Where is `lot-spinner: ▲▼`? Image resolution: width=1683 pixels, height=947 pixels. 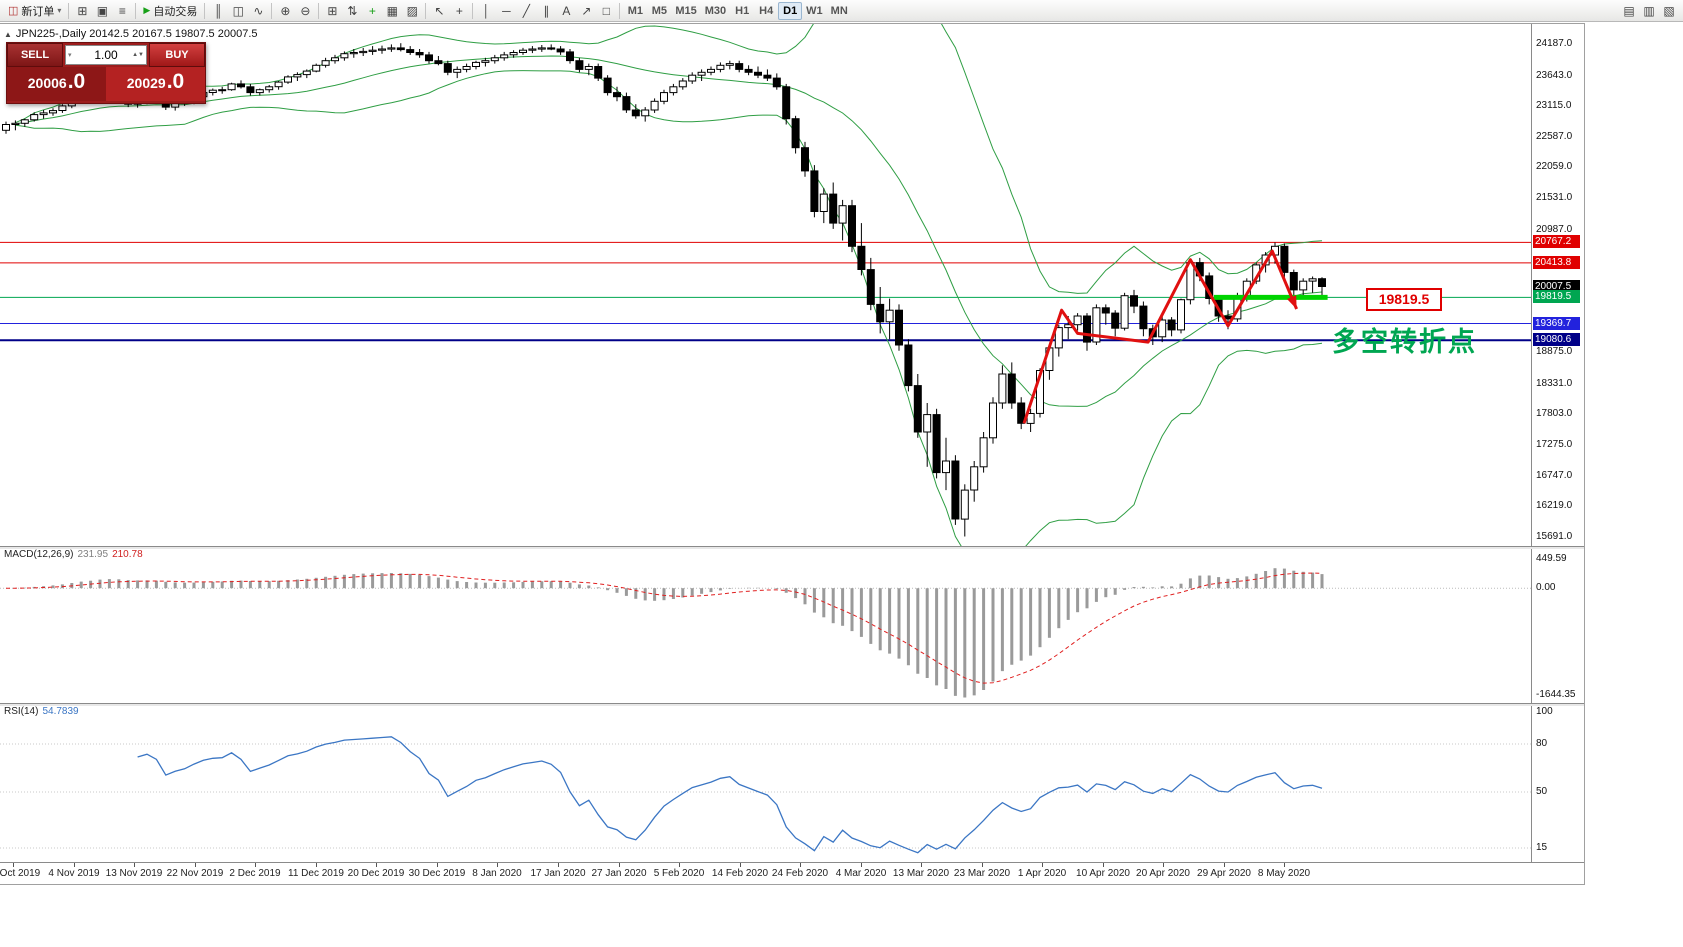 lot-spinner: ▲▼ is located at coordinates (138, 55).